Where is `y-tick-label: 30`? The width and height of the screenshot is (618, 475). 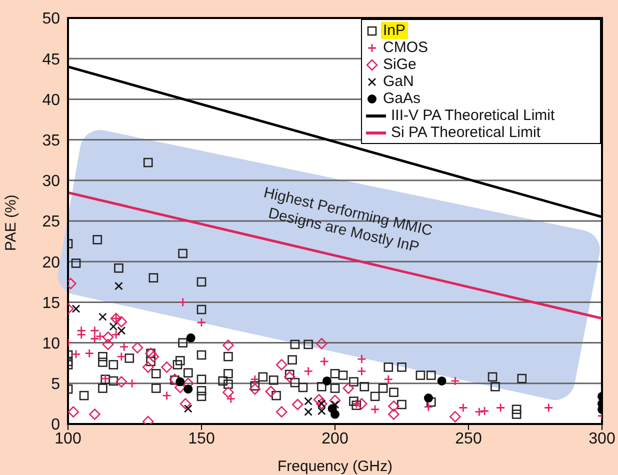
y-tick-label: 30 is located at coordinates (51, 181).